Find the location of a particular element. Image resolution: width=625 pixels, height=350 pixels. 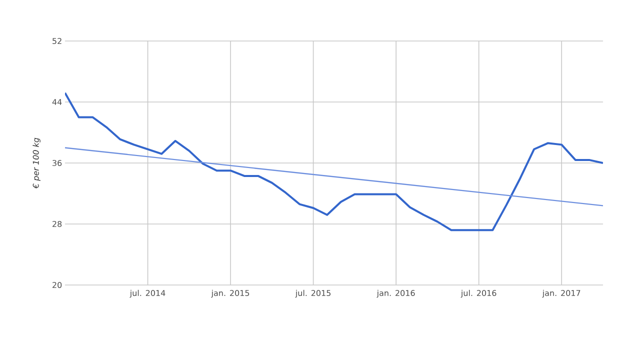

y-tick-label: 52 is located at coordinates (57, 41).